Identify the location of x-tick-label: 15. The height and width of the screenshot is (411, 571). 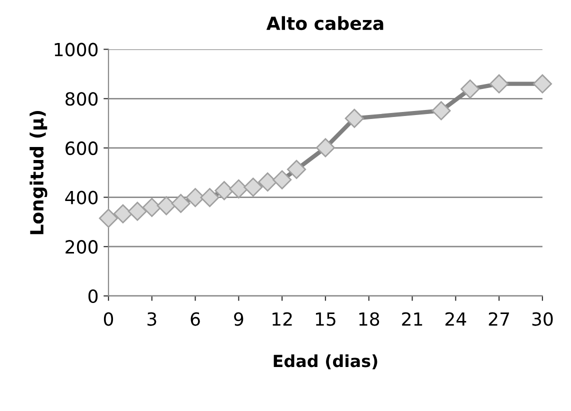
(326, 319).